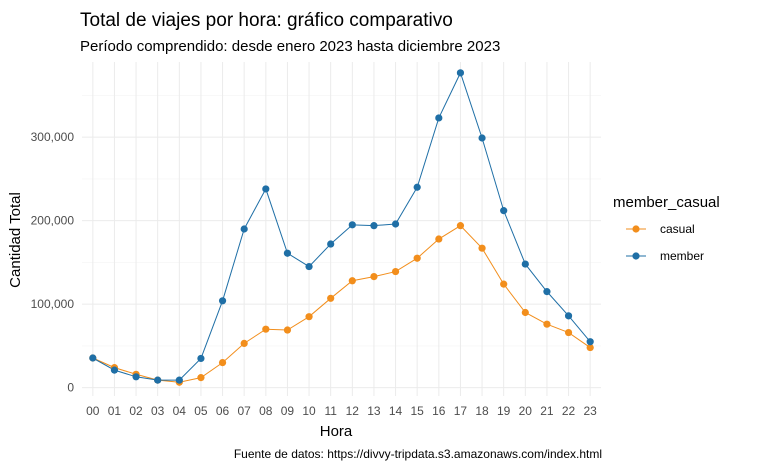 The image size is (759, 469). What do you see at coordinates (666, 202) in the screenshot?
I see `legend-title: member_casual` at bounding box center [666, 202].